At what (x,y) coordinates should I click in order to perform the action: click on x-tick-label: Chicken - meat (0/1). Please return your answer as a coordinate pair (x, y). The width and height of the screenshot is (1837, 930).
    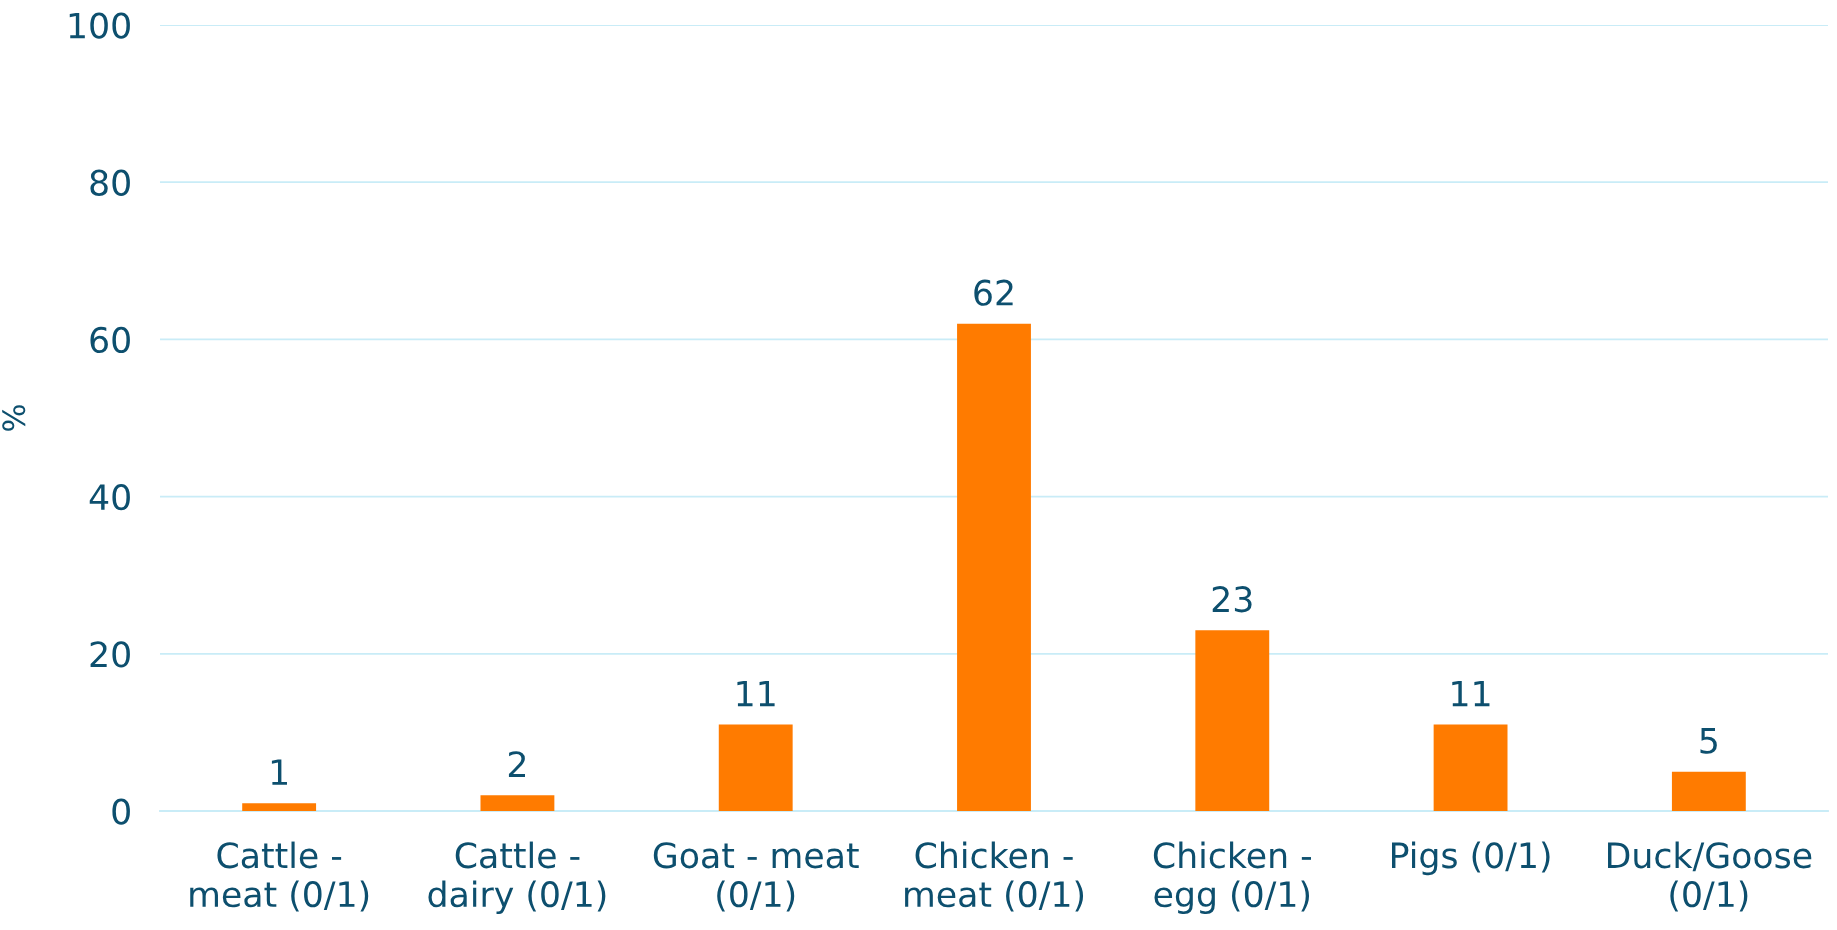
    Looking at the image, I should click on (994, 876).